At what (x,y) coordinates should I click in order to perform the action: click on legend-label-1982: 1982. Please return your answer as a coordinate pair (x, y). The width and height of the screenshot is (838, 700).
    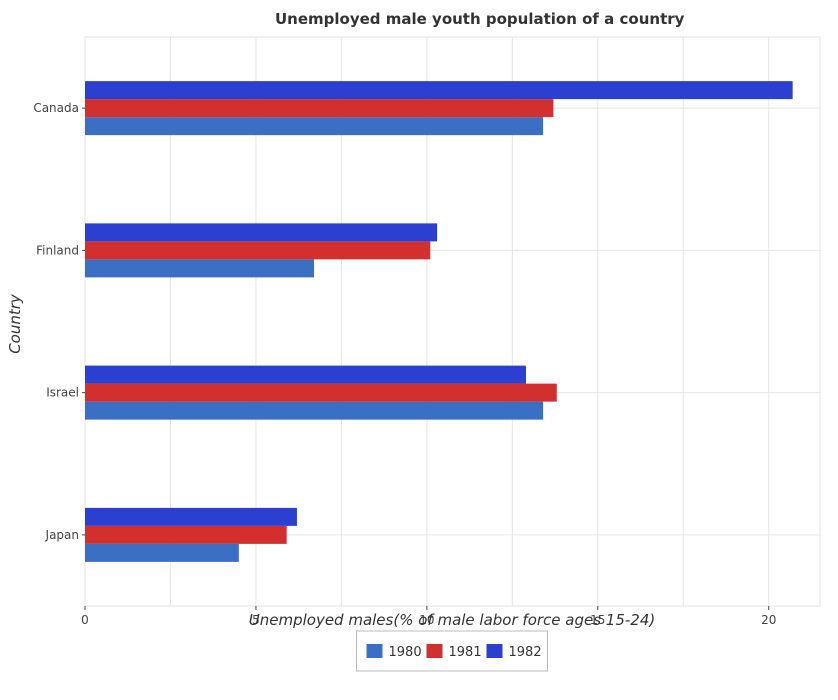
    Looking at the image, I should click on (525, 652).